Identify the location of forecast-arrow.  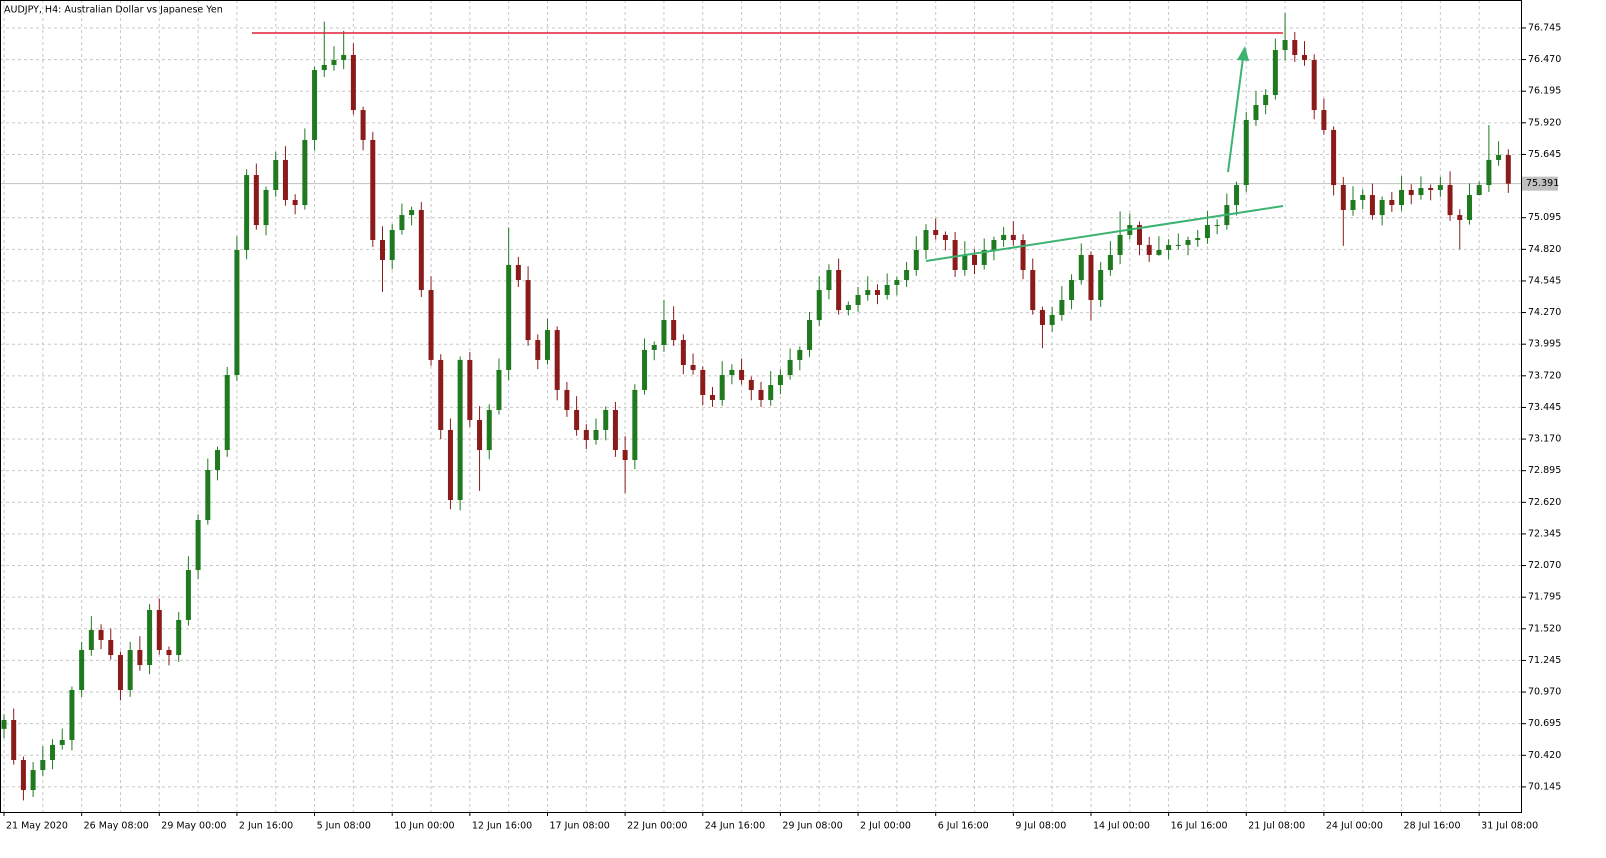
(1235, 115).